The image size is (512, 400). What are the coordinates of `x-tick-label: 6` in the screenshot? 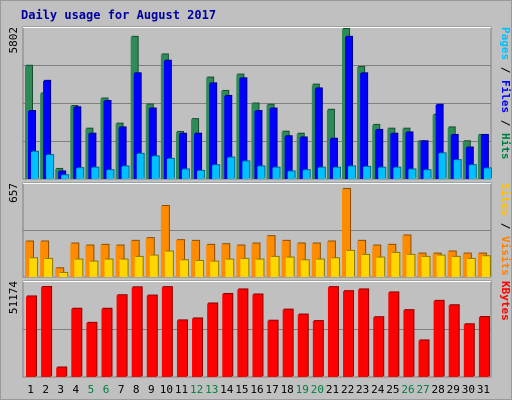 It's located at (106, 389).